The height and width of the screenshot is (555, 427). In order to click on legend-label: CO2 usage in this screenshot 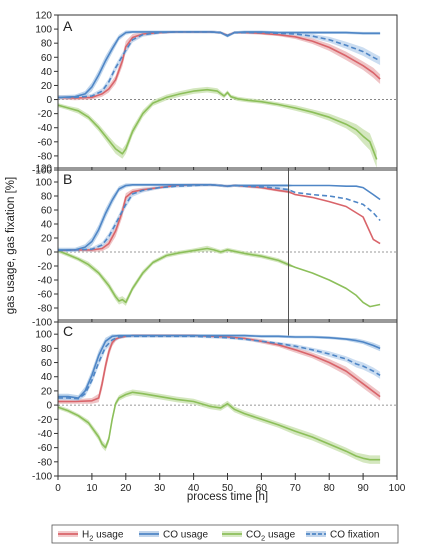, I will do `click(271, 536)`.